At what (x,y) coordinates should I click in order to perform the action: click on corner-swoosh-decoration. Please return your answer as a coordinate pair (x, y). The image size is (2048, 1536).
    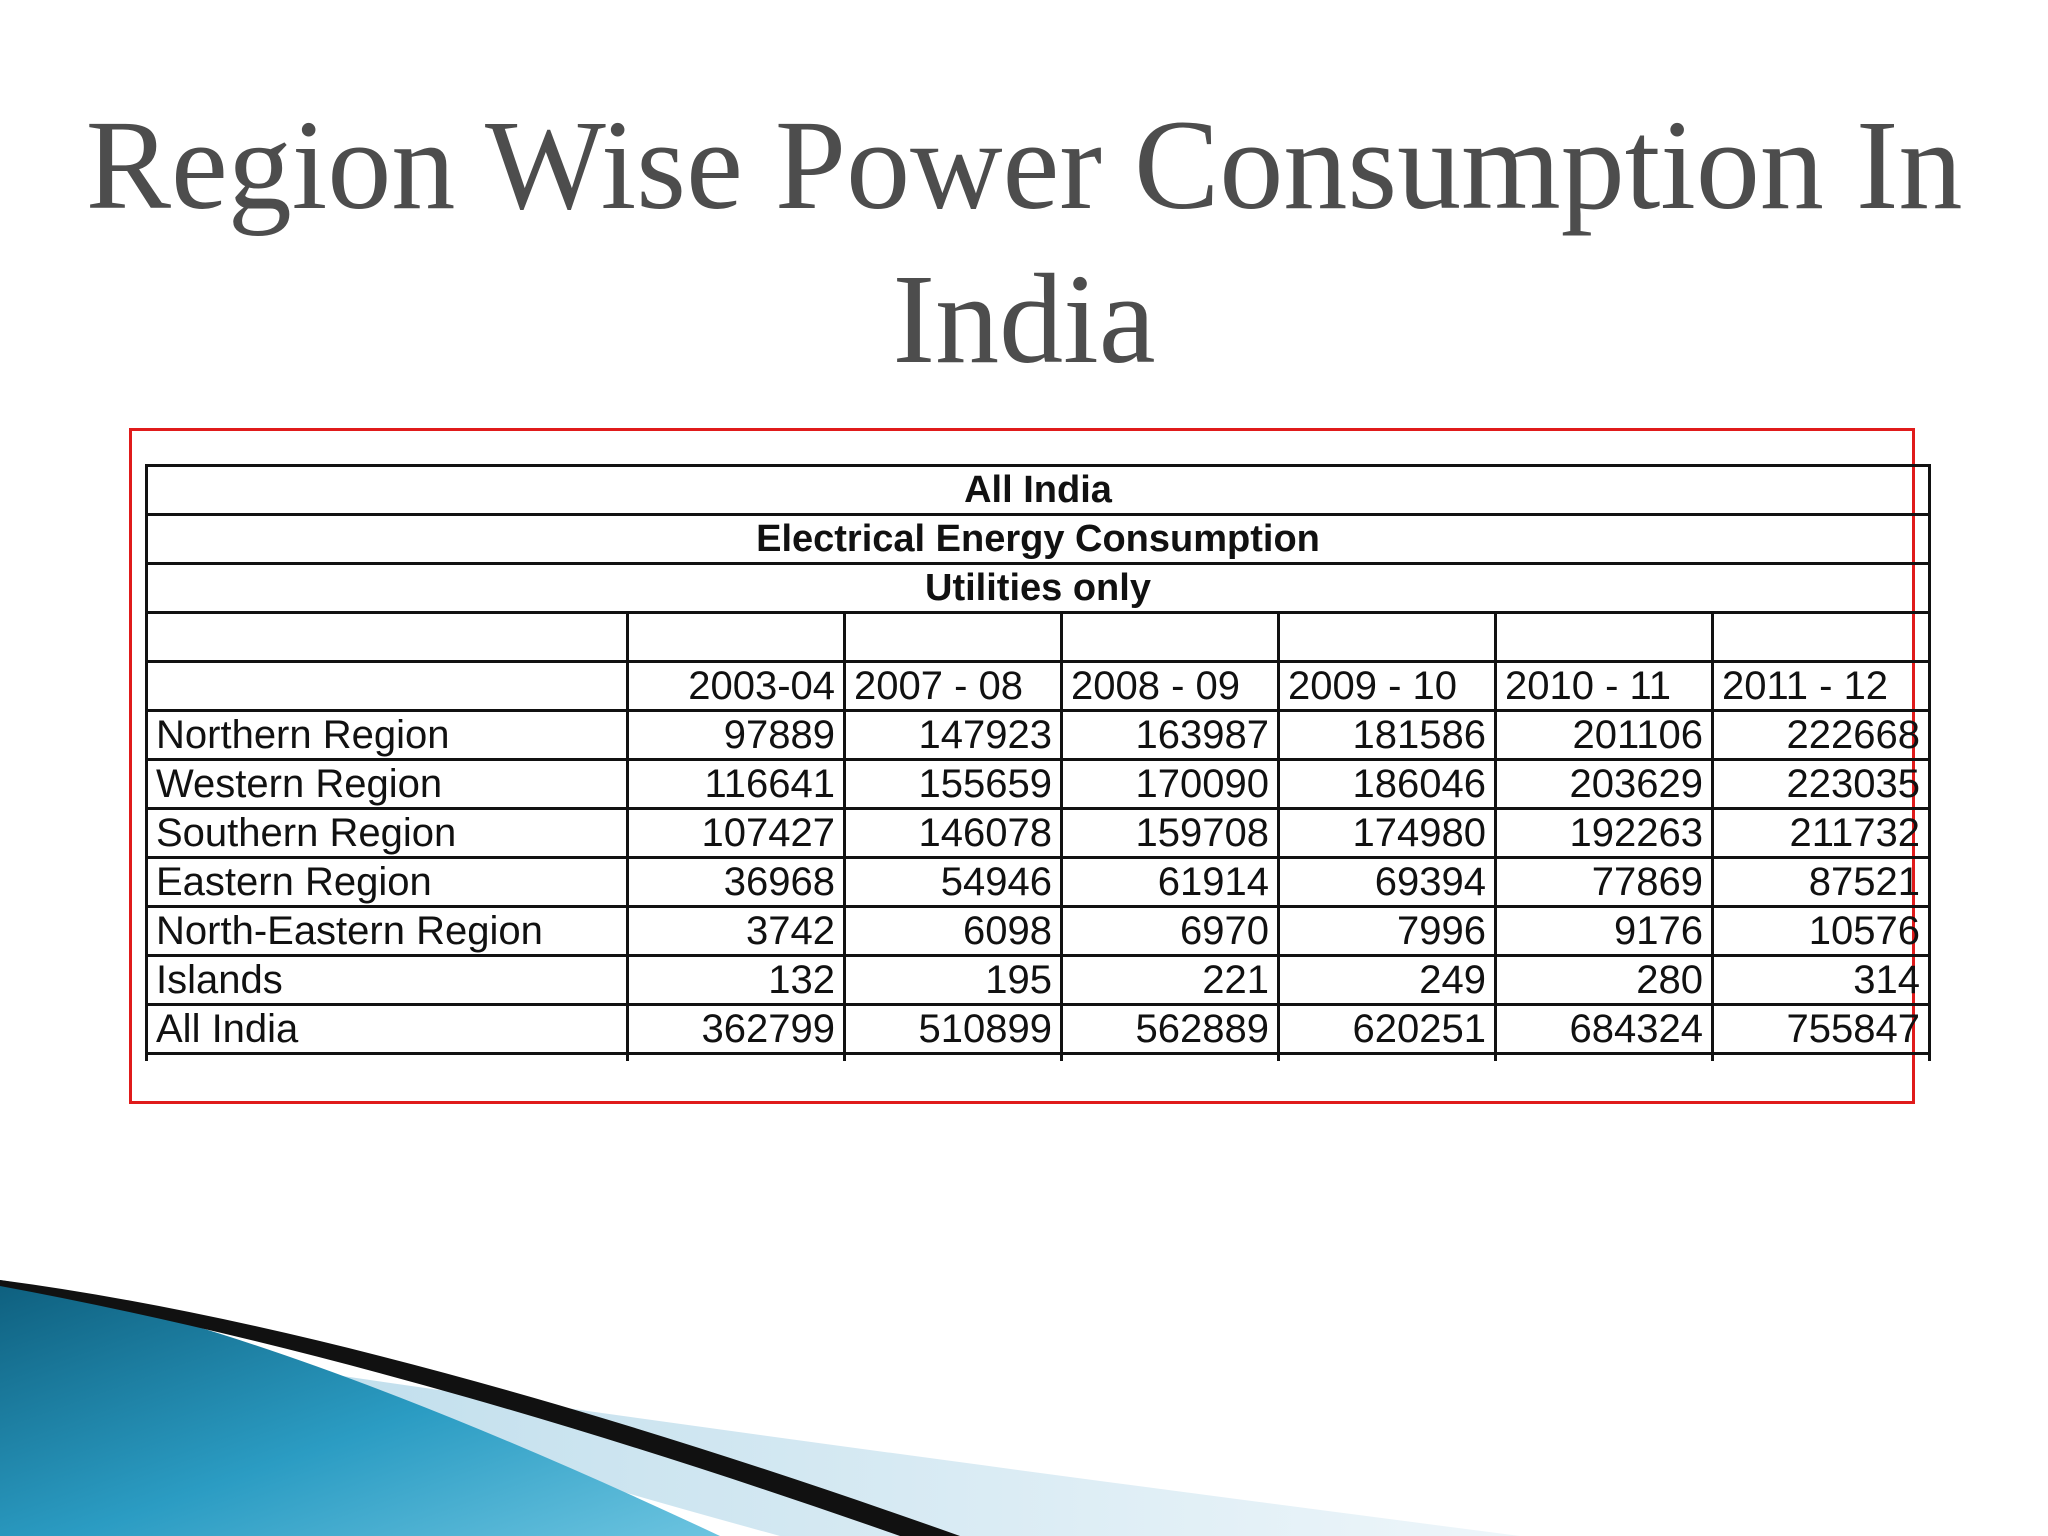
    Looking at the image, I should click on (760, 1408).